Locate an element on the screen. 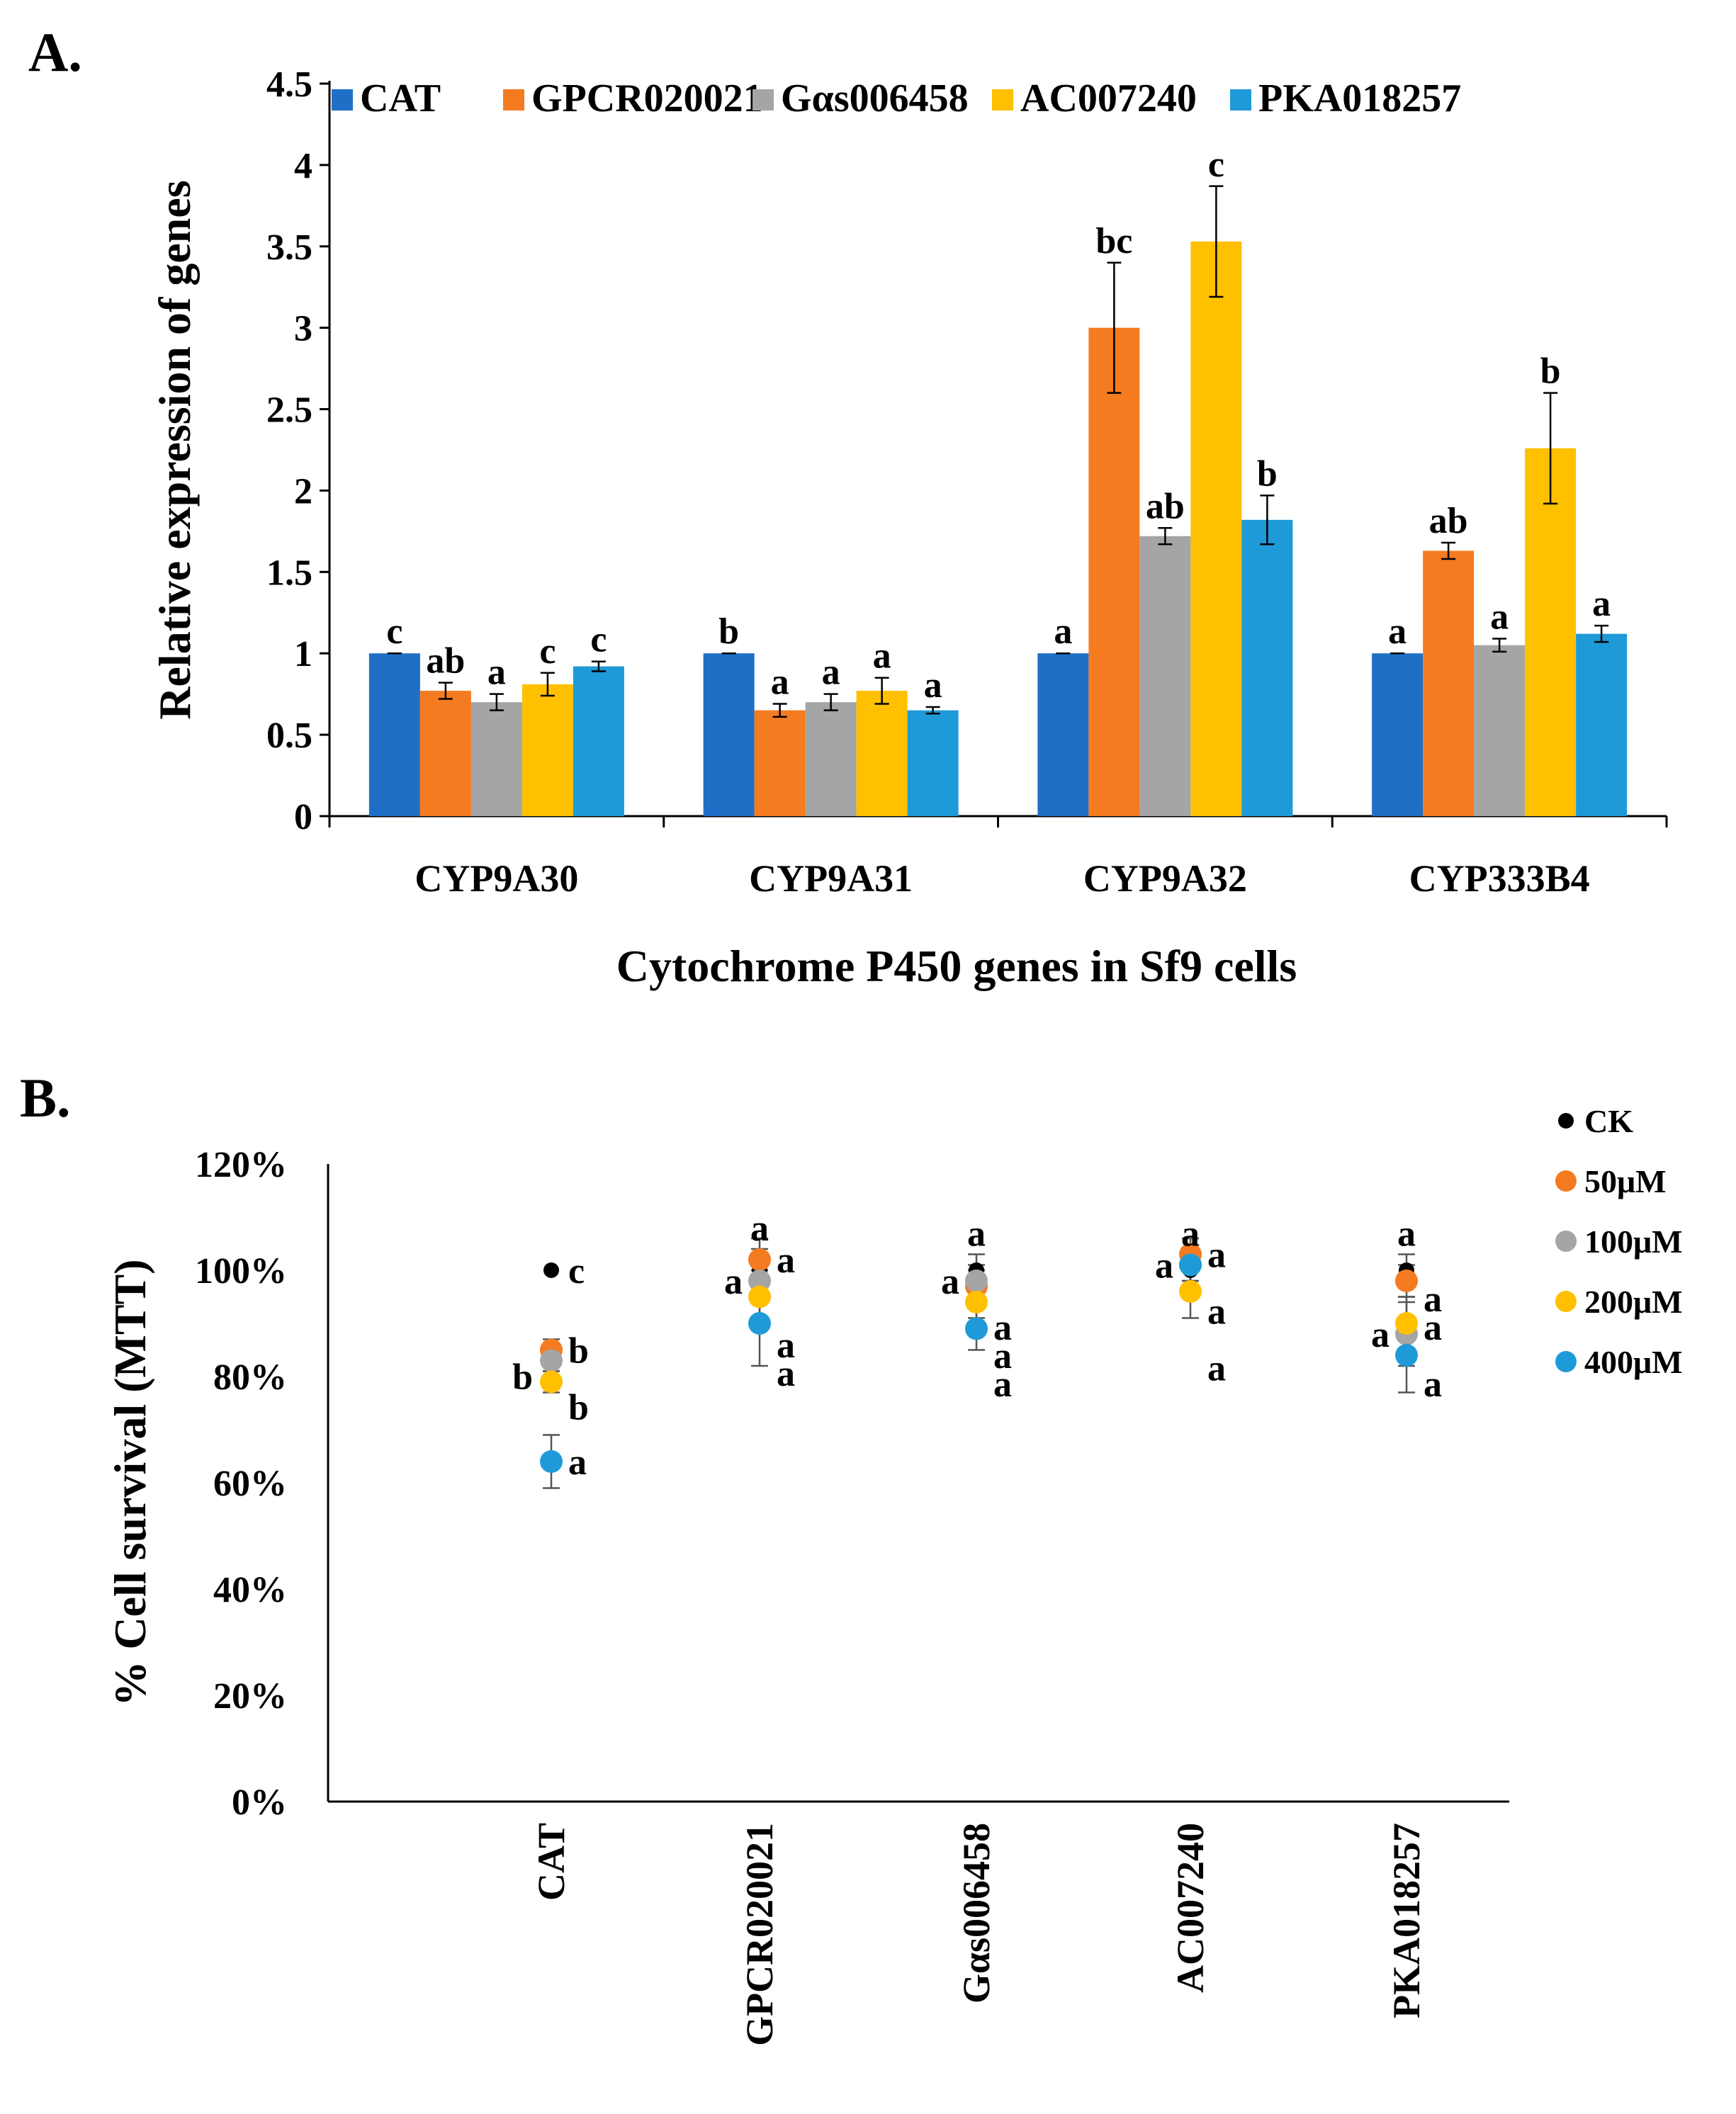  legend-label: Gαs006458 is located at coordinates (875, 98).